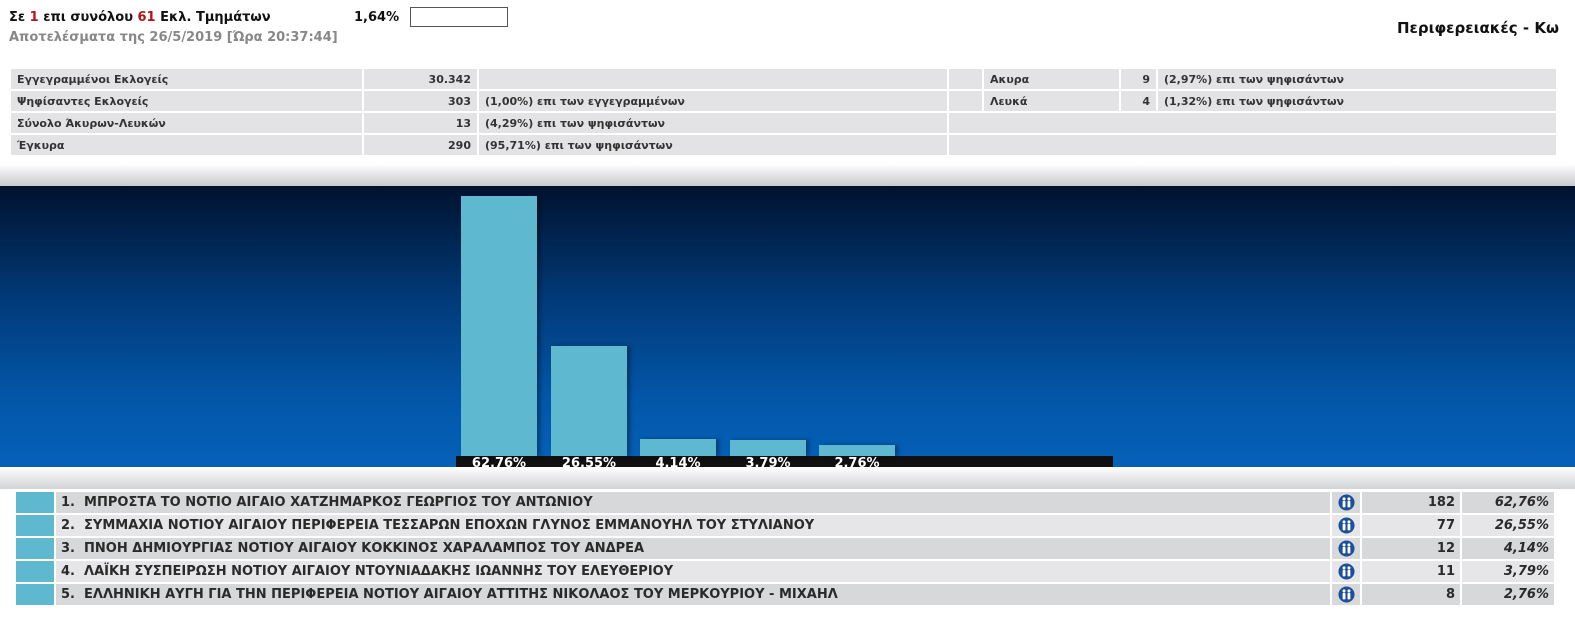 This screenshot has height=623, width=1575. I want to click on candidate-rank: 5., so click(68, 594).